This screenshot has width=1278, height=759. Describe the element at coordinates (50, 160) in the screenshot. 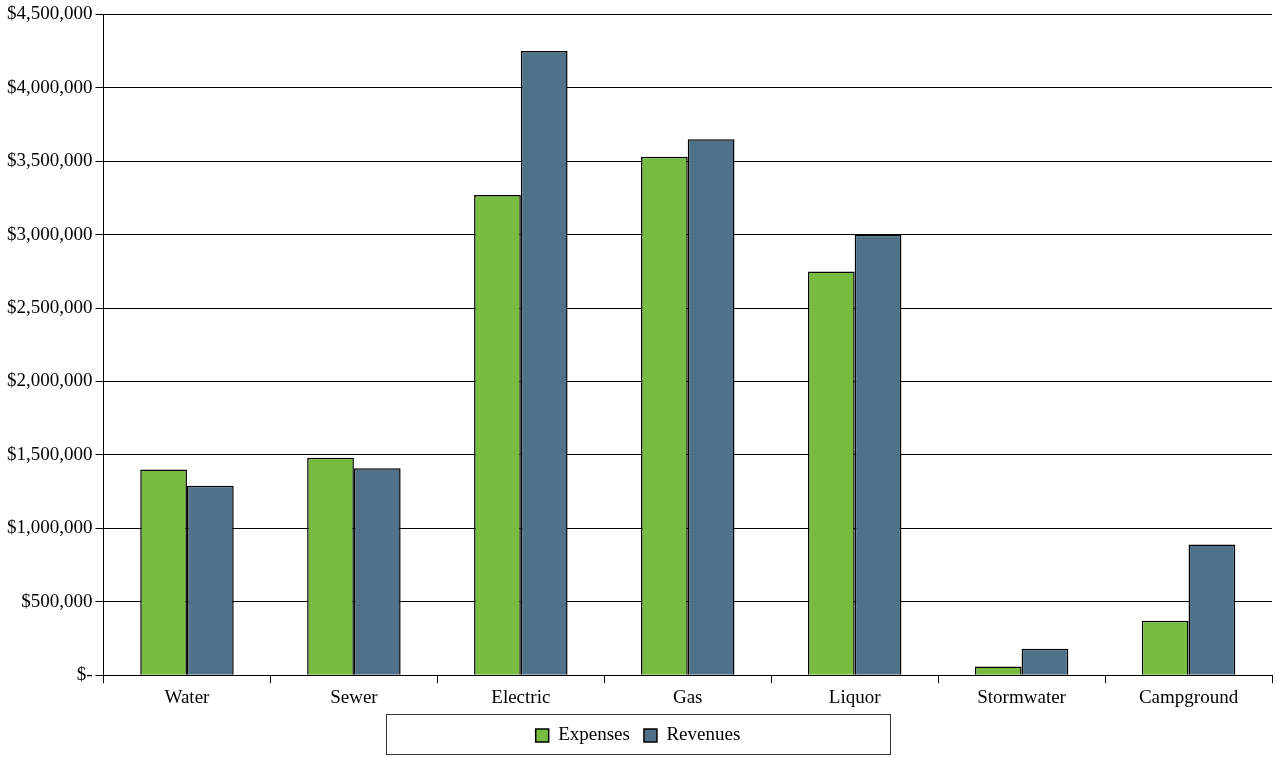

I see `y-tick-label: $3,500,000` at that location.